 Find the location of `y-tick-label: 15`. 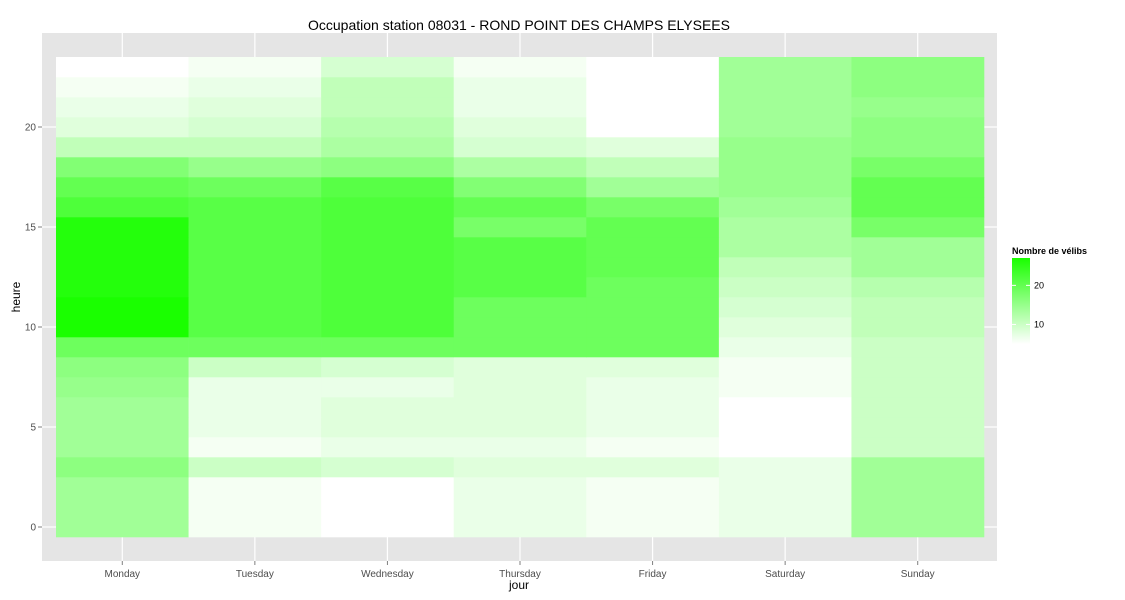

y-tick-label: 15 is located at coordinates (31, 228).